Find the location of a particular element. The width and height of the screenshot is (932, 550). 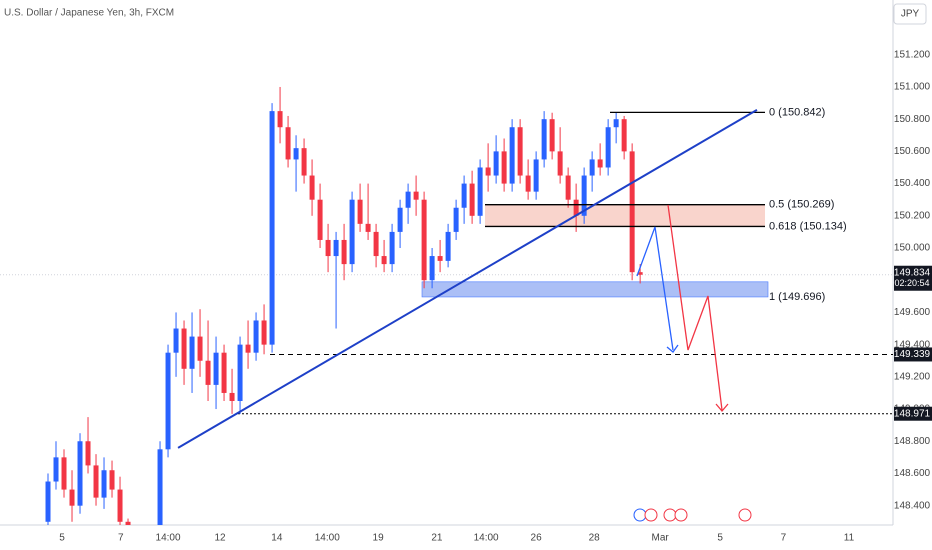

fib-label: 1 (149.696) is located at coordinates (797, 297).